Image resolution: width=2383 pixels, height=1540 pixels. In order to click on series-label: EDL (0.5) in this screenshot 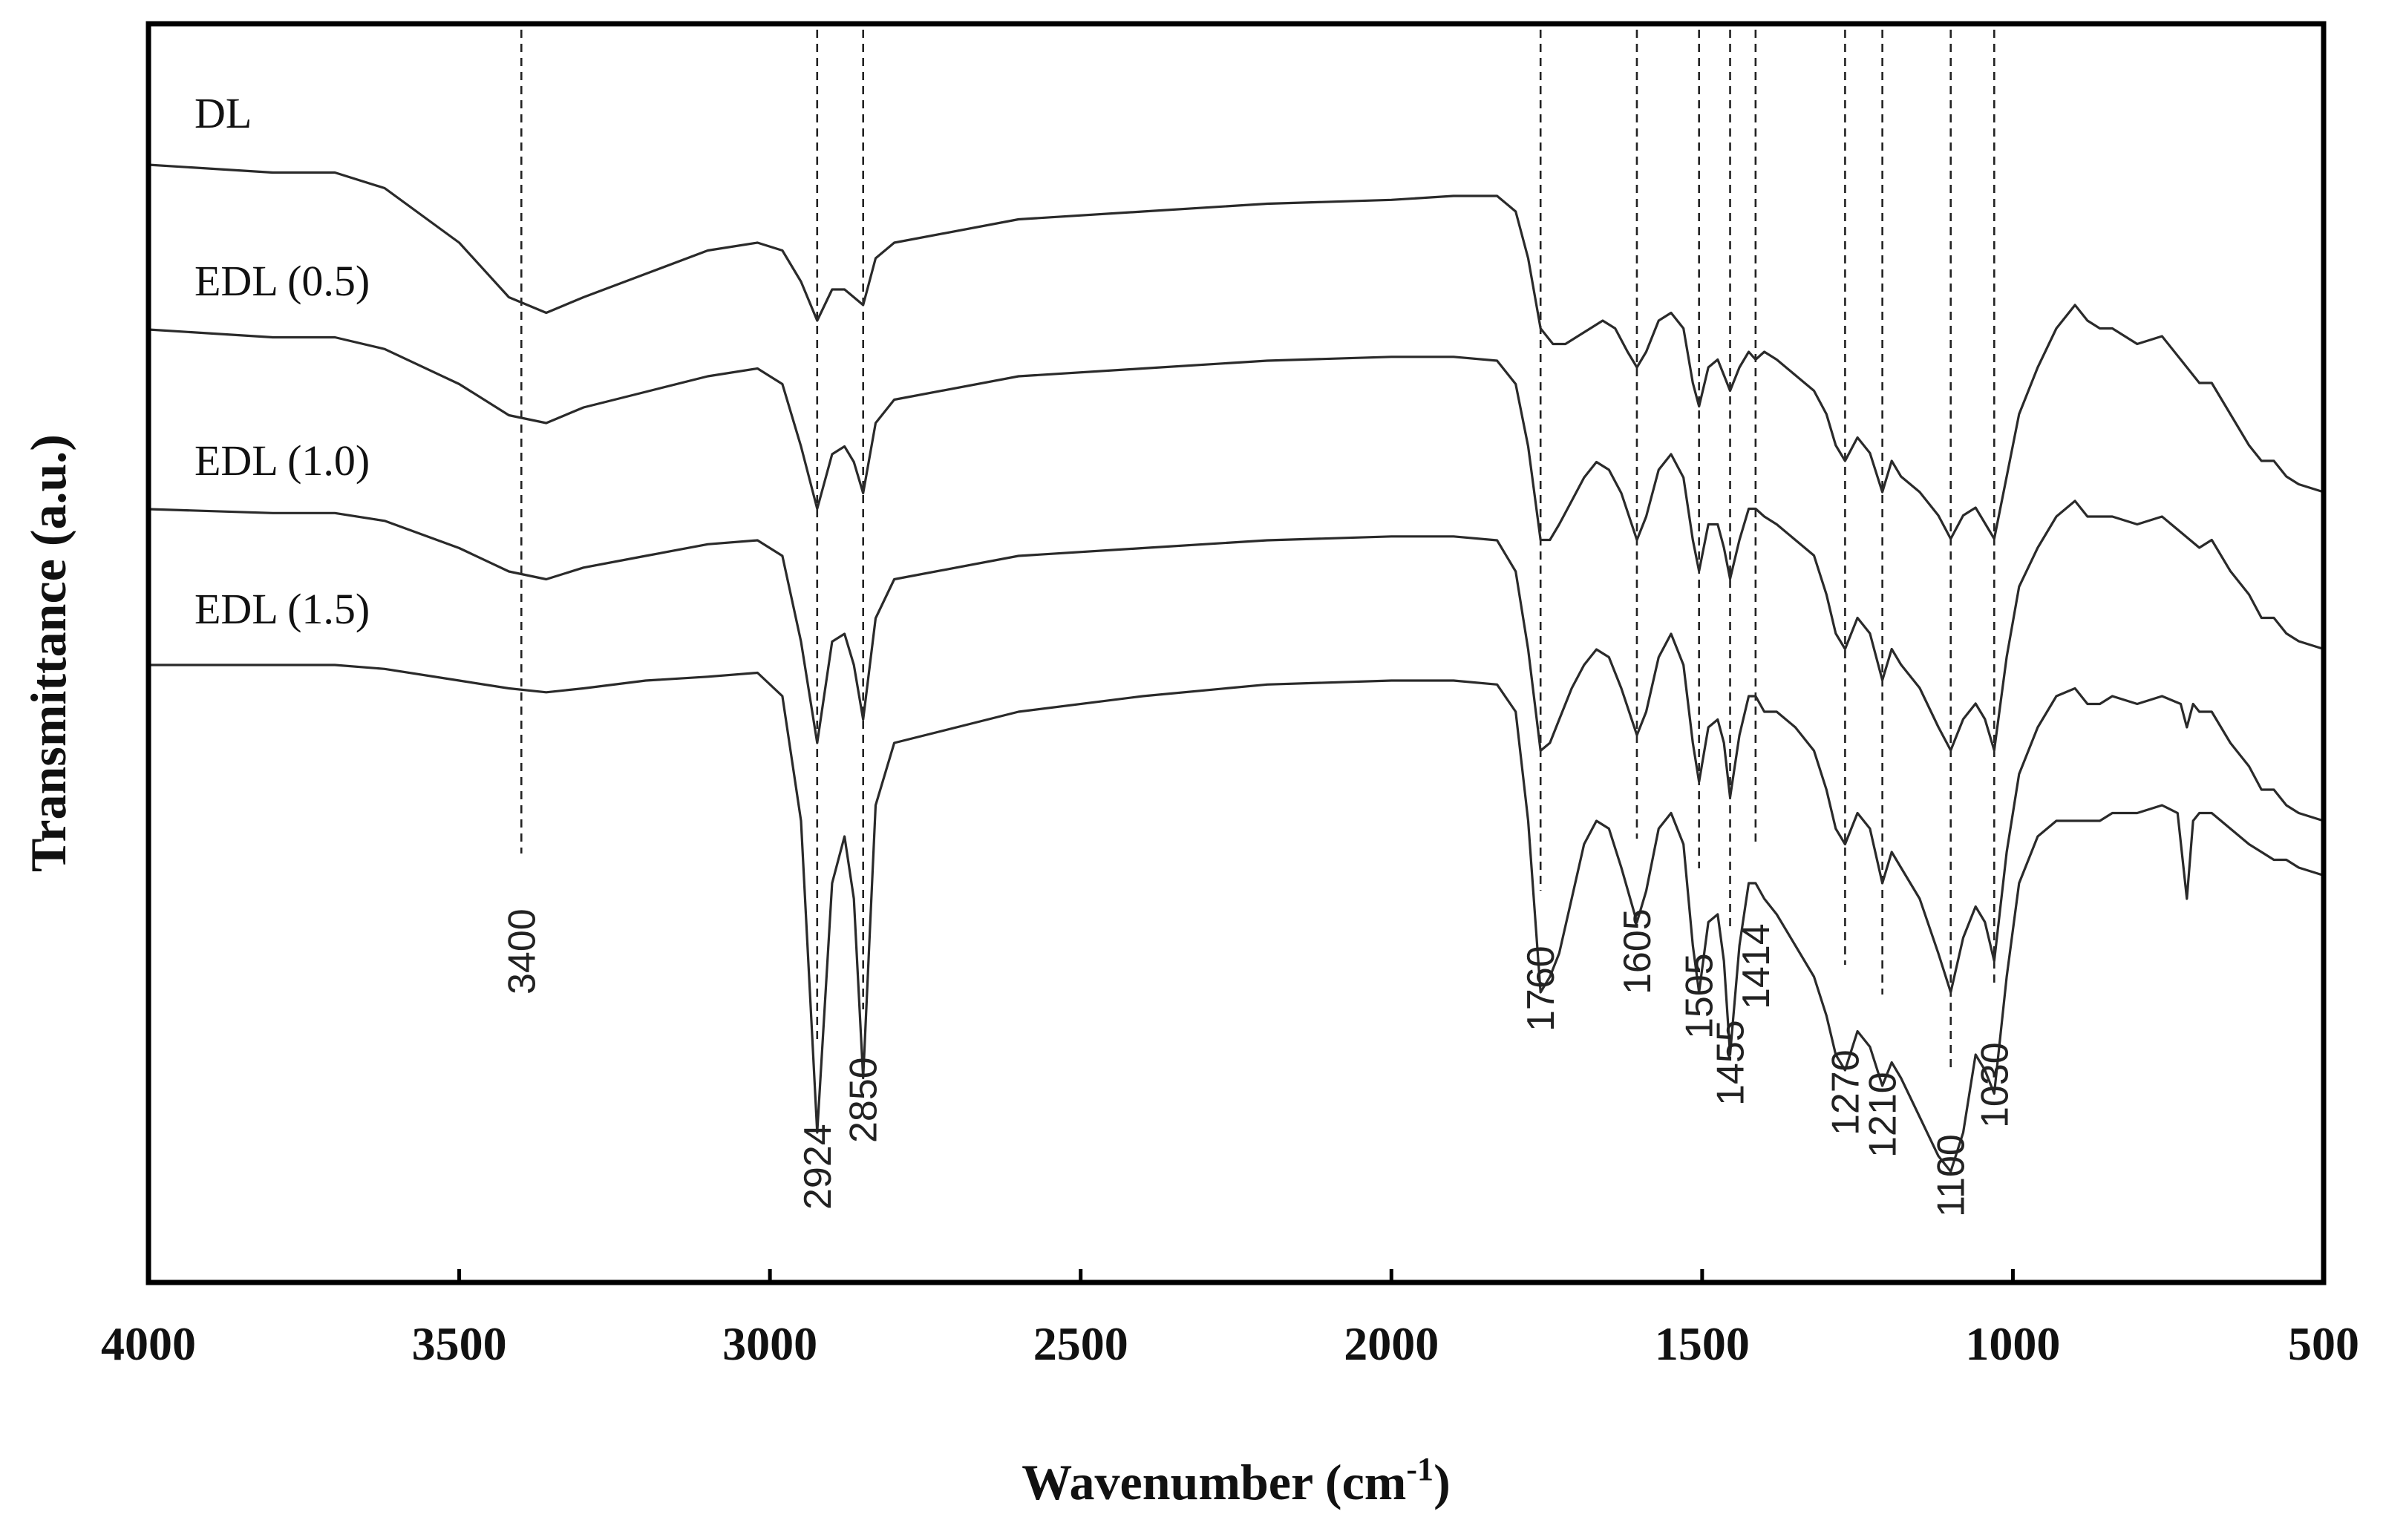, I will do `click(282, 281)`.